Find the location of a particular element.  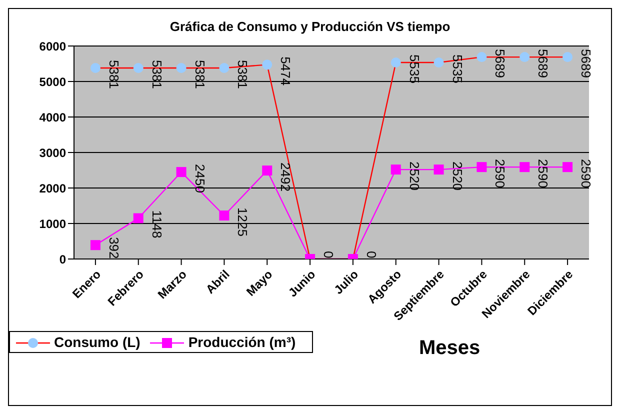

data-label: 2450 is located at coordinates (200, 178).